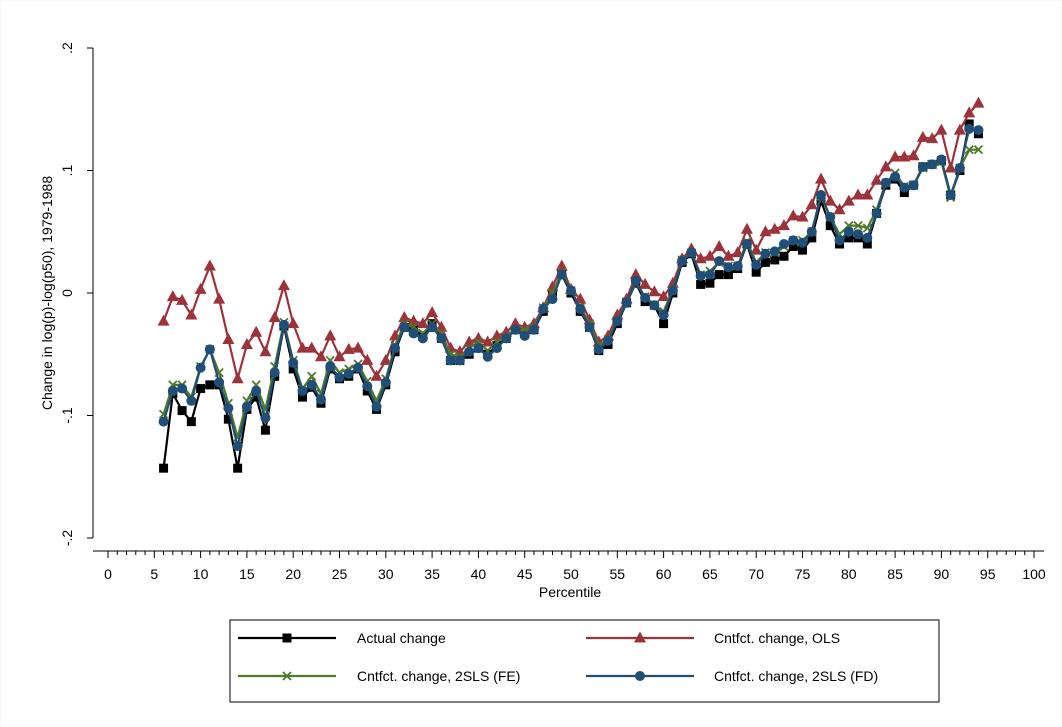  Describe the element at coordinates (67, 538) in the screenshot. I see `y-tick-label: -.2` at that location.